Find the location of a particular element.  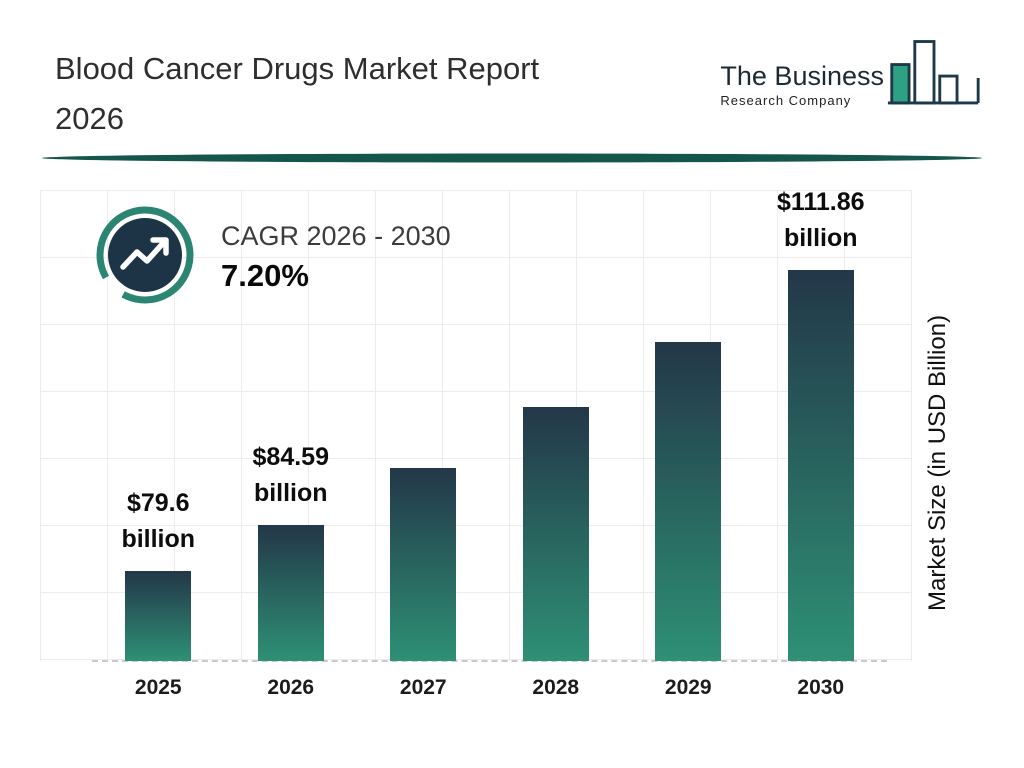

cagr-value: 7.20% is located at coordinates (265, 275).